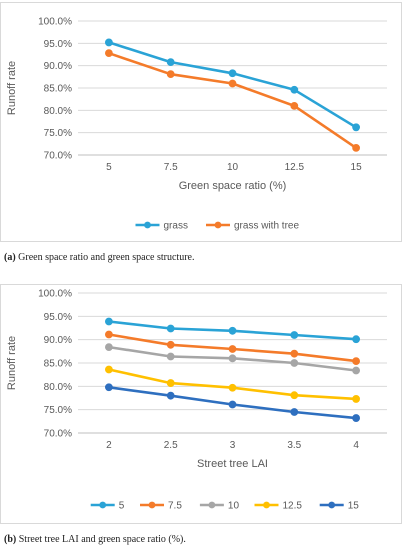  What do you see at coordinates (58, 156) in the screenshot?
I see `chart-a-y-tick-label: 70.0%` at bounding box center [58, 156].